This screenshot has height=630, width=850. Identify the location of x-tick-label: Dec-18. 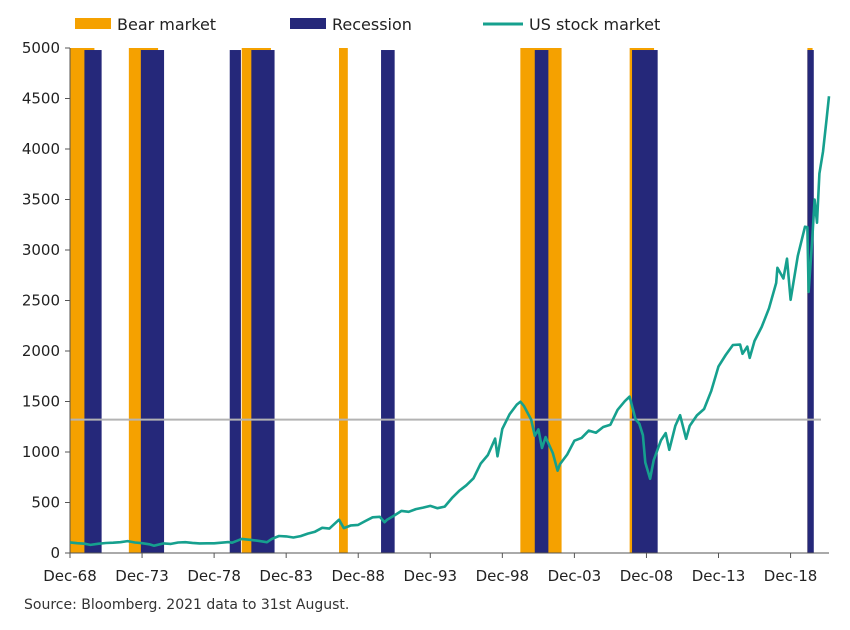
(791, 576).